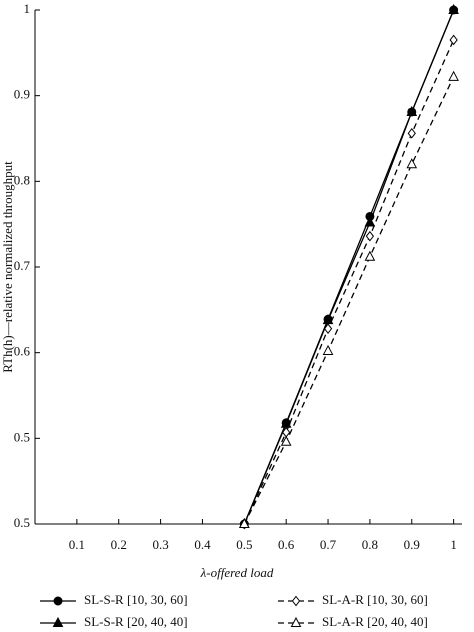  What do you see at coordinates (286, 544) in the screenshot?
I see `x-tick-label: 0.6` at bounding box center [286, 544].